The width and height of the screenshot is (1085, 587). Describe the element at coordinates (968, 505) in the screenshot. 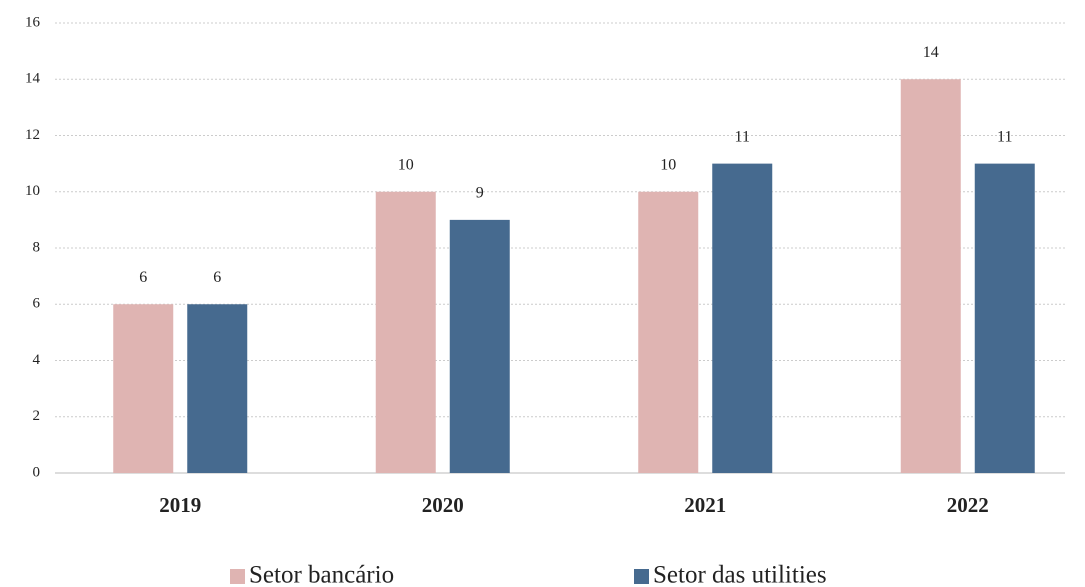

I see `x-tick-label: 2022` at that location.